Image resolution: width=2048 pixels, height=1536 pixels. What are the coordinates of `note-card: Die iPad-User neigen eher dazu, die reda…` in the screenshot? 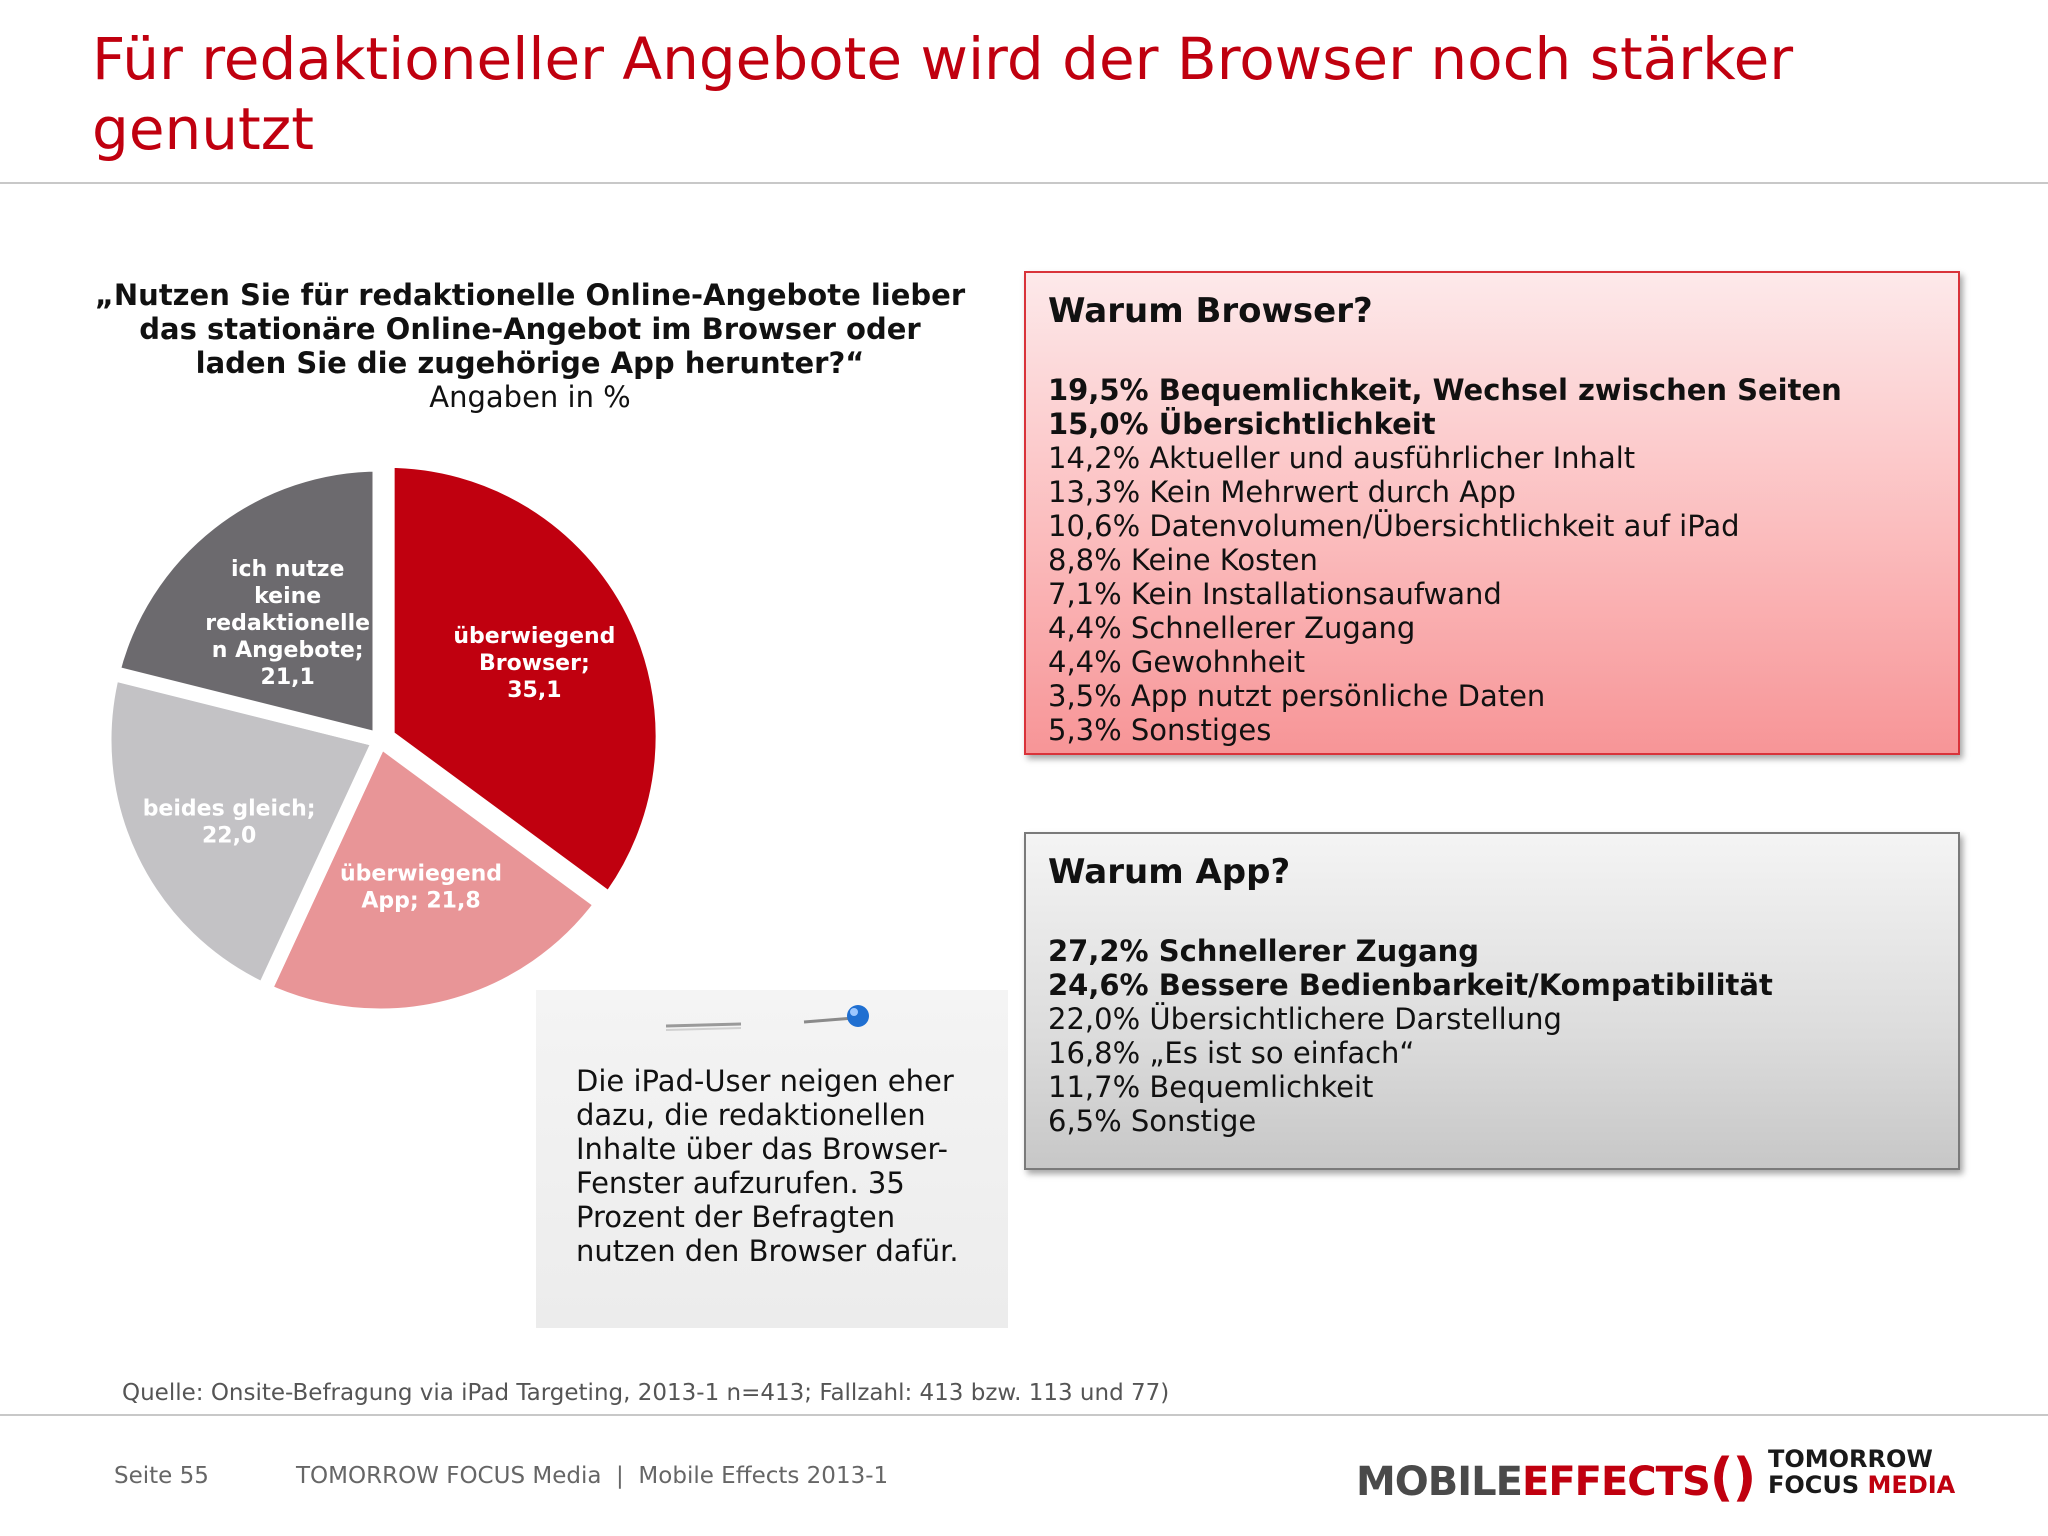 It's located at (772, 1159).